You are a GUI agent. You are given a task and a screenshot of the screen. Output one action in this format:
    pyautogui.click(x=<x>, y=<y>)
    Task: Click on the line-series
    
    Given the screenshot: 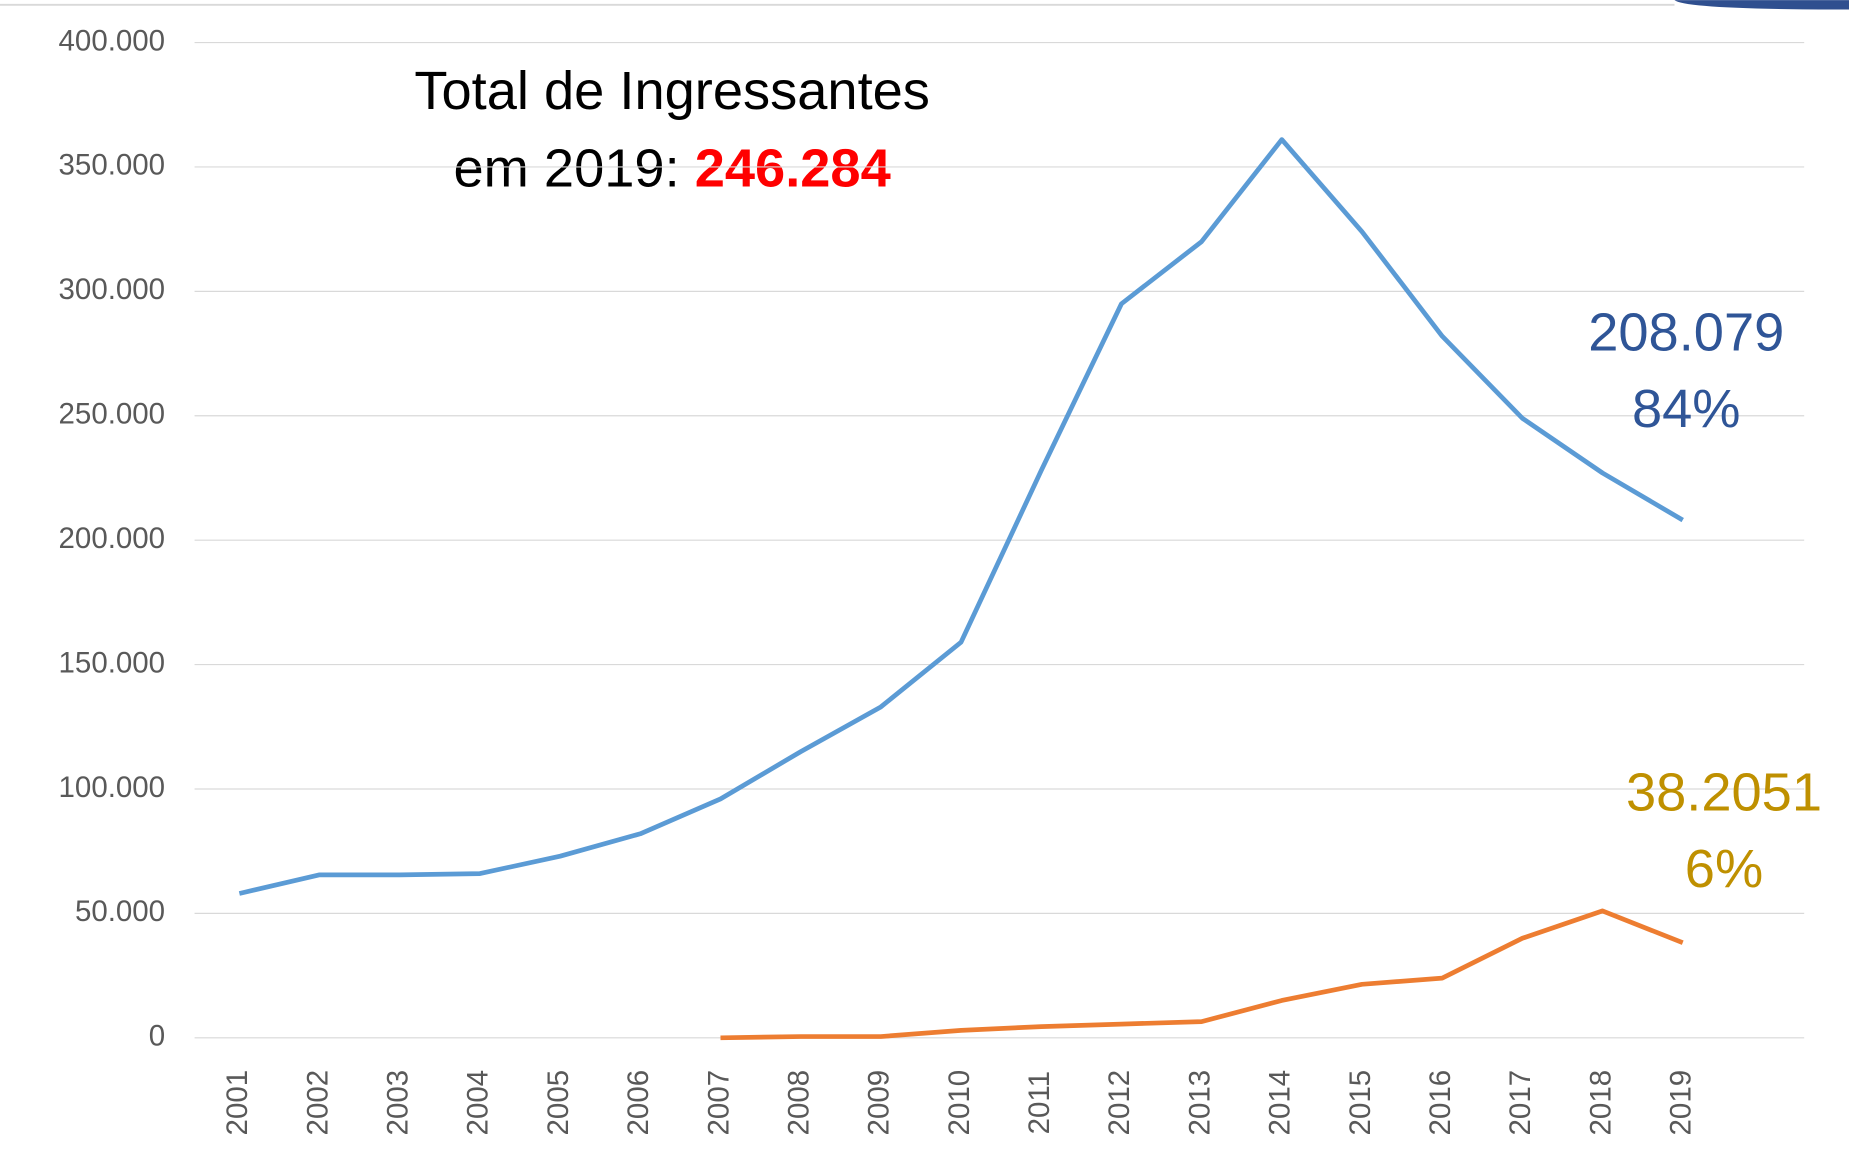 What is the action you would take?
    pyautogui.click(x=1202, y=974)
    